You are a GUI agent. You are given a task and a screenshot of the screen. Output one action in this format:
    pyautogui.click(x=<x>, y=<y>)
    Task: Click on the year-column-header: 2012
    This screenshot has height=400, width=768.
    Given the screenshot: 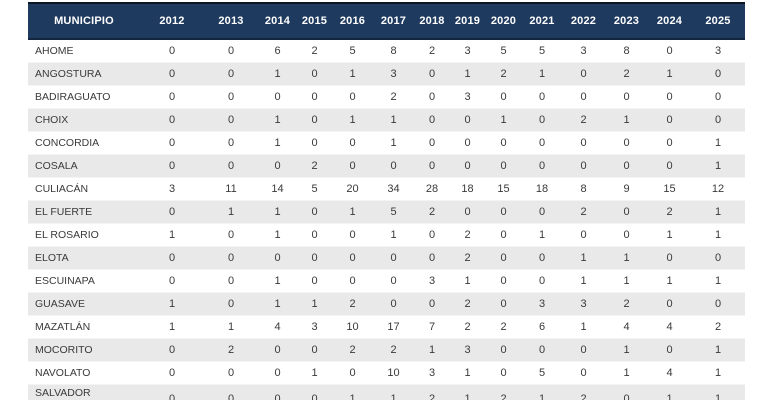 What is the action you would take?
    pyautogui.click(x=172, y=21)
    